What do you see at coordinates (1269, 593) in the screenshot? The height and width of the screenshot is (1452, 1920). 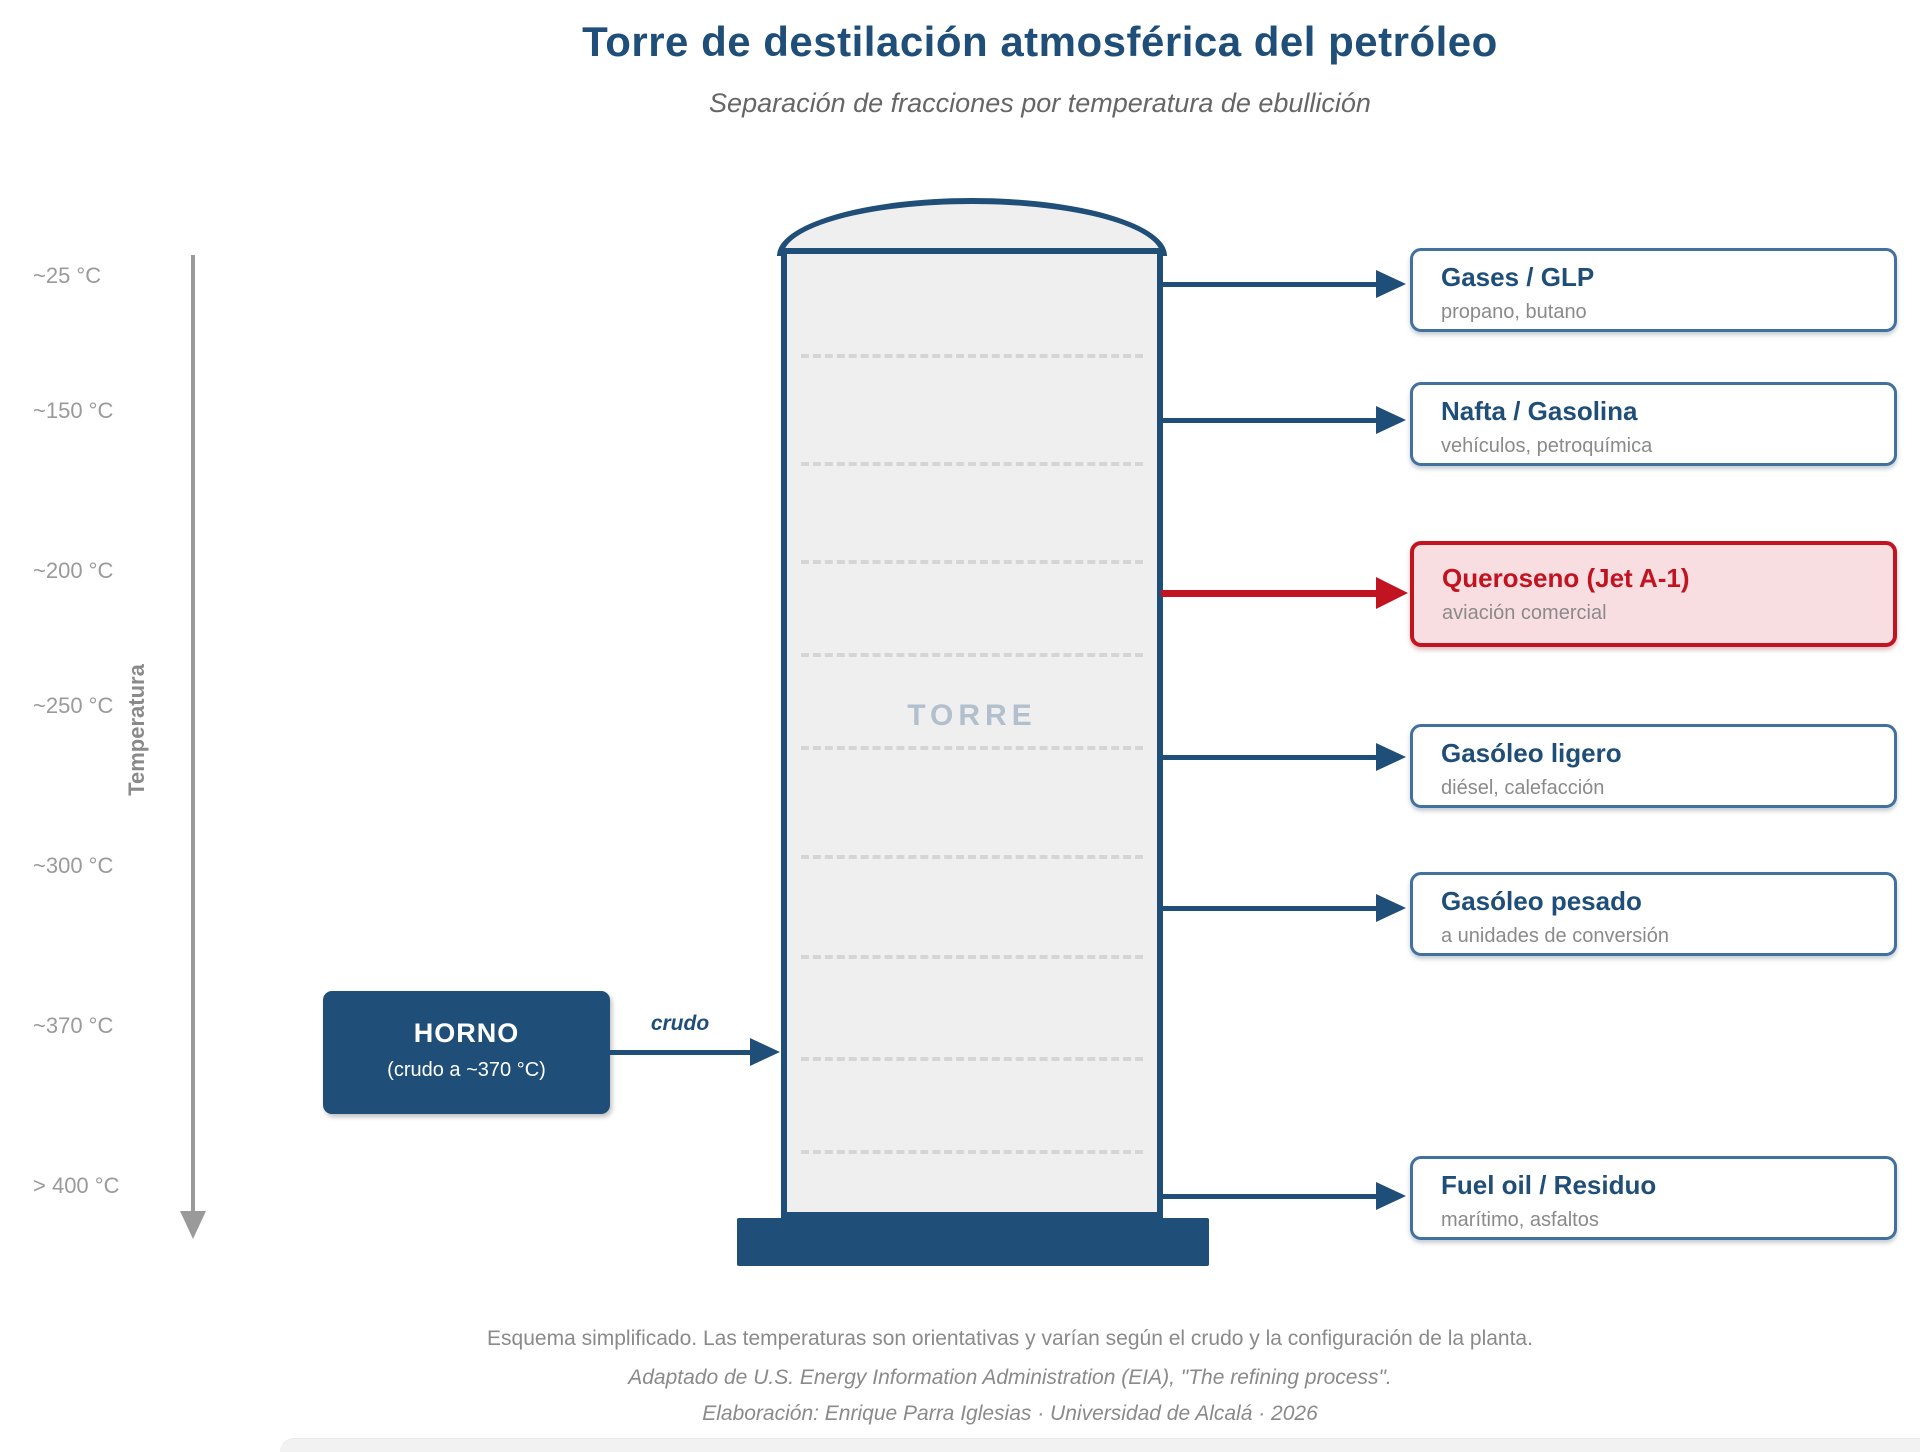 I see `product-arrow-line-highlight` at bounding box center [1269, 593].